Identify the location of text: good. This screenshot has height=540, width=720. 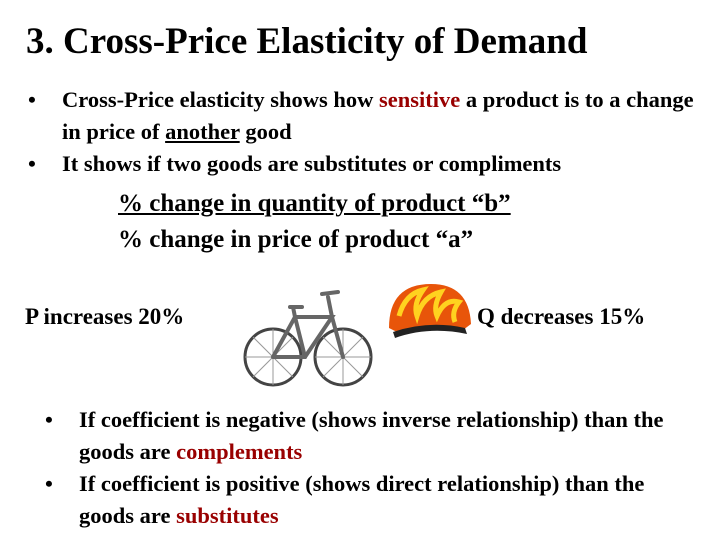
(265, 131).